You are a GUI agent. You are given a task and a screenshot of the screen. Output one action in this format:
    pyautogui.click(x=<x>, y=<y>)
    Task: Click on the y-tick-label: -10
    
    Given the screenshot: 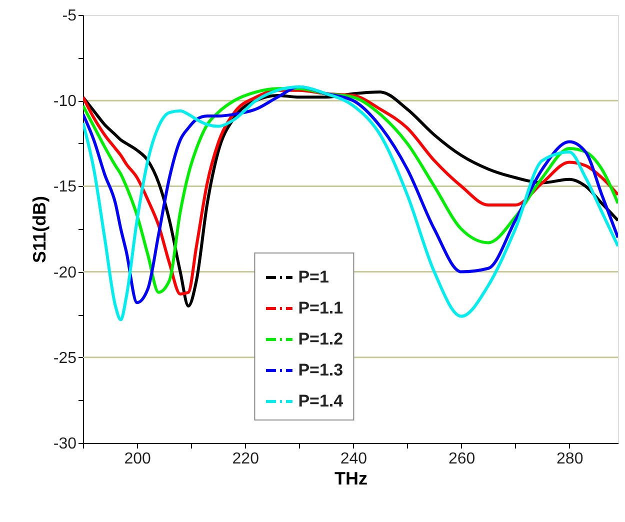 What is the action you would take?
    pyautogui.click(x=65, y=101)
    